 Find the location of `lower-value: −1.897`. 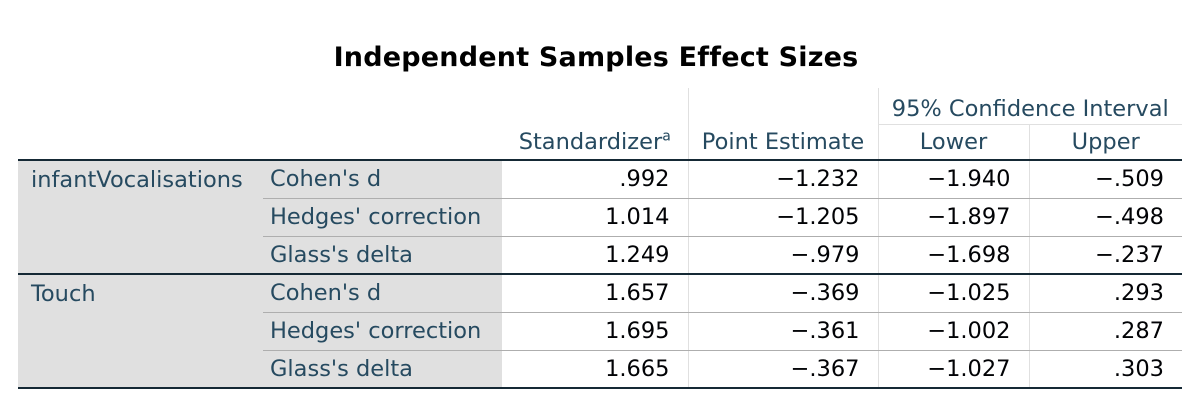

lower-value: −1.897 is located at coordinates (953, 217).